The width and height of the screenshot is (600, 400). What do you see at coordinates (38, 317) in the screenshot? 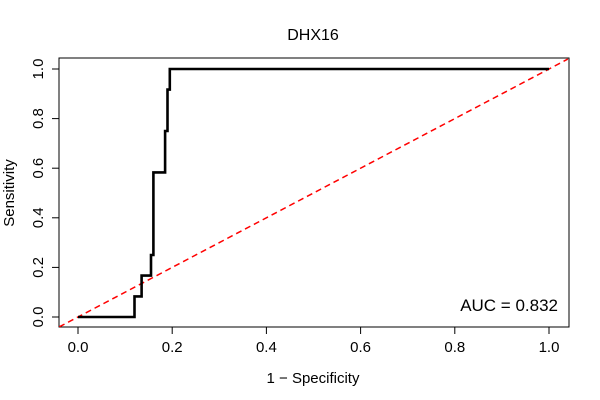
I see `y-tick-label: 0.0` at bounding box center [38, 317].